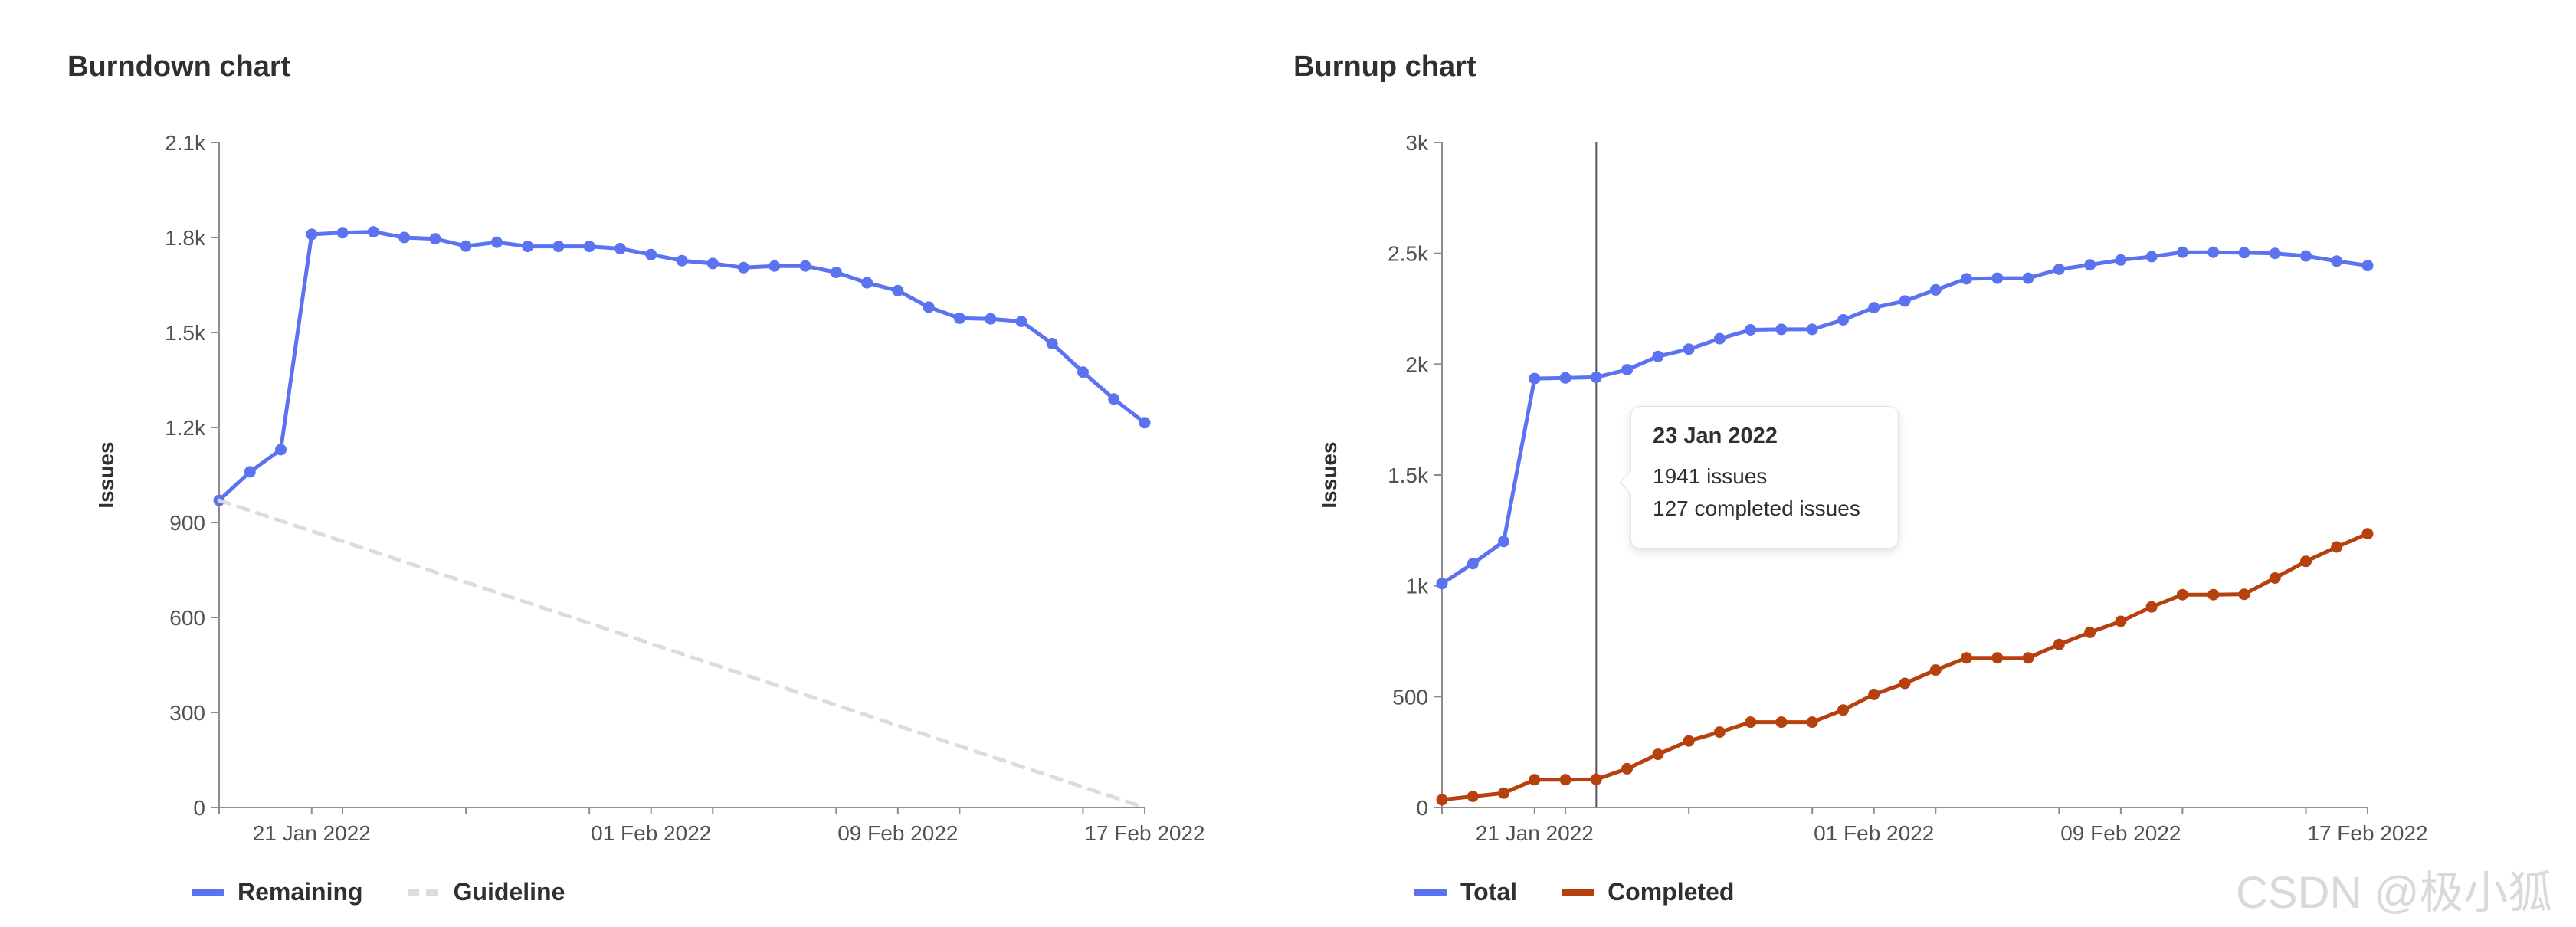  I want to click on y-tick-label: 1.5k, so click(186, 333).